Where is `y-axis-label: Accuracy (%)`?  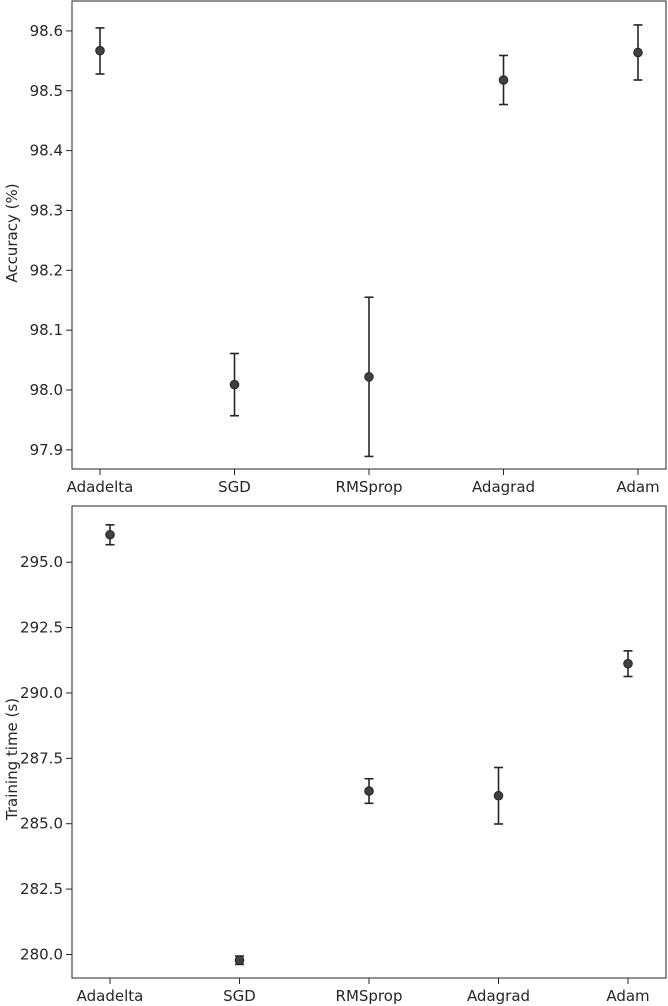 y-axis-label: Accuracy (%) is located at coordinates (12, 232).